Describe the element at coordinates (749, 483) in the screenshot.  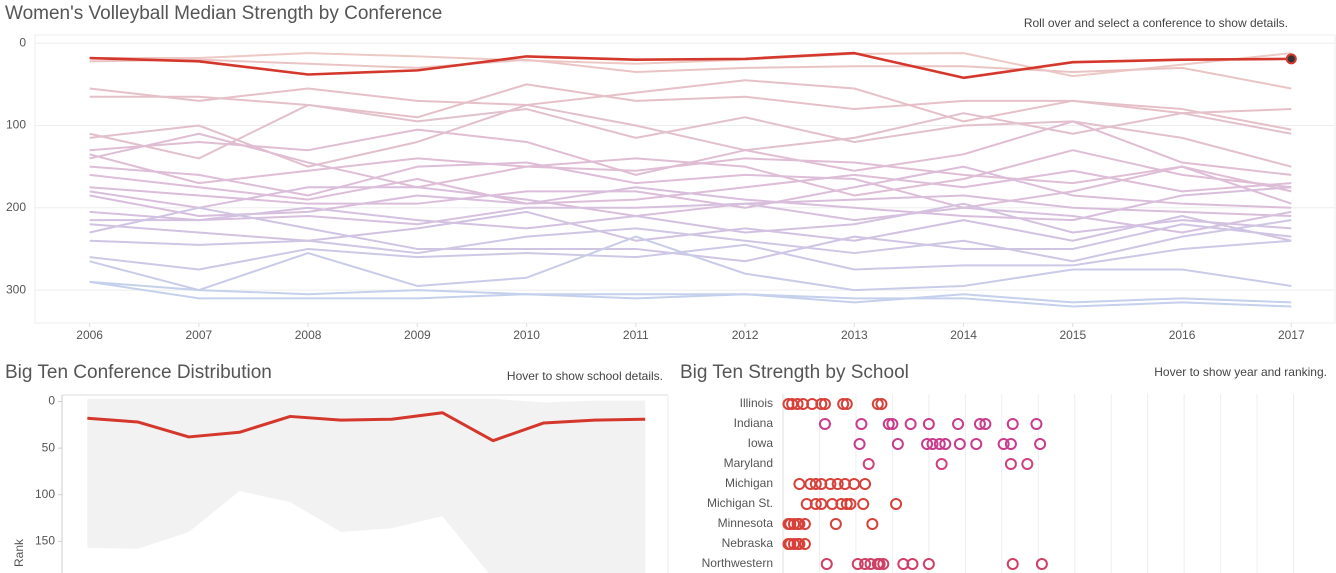
I see `school-label: Michigan` at that location.